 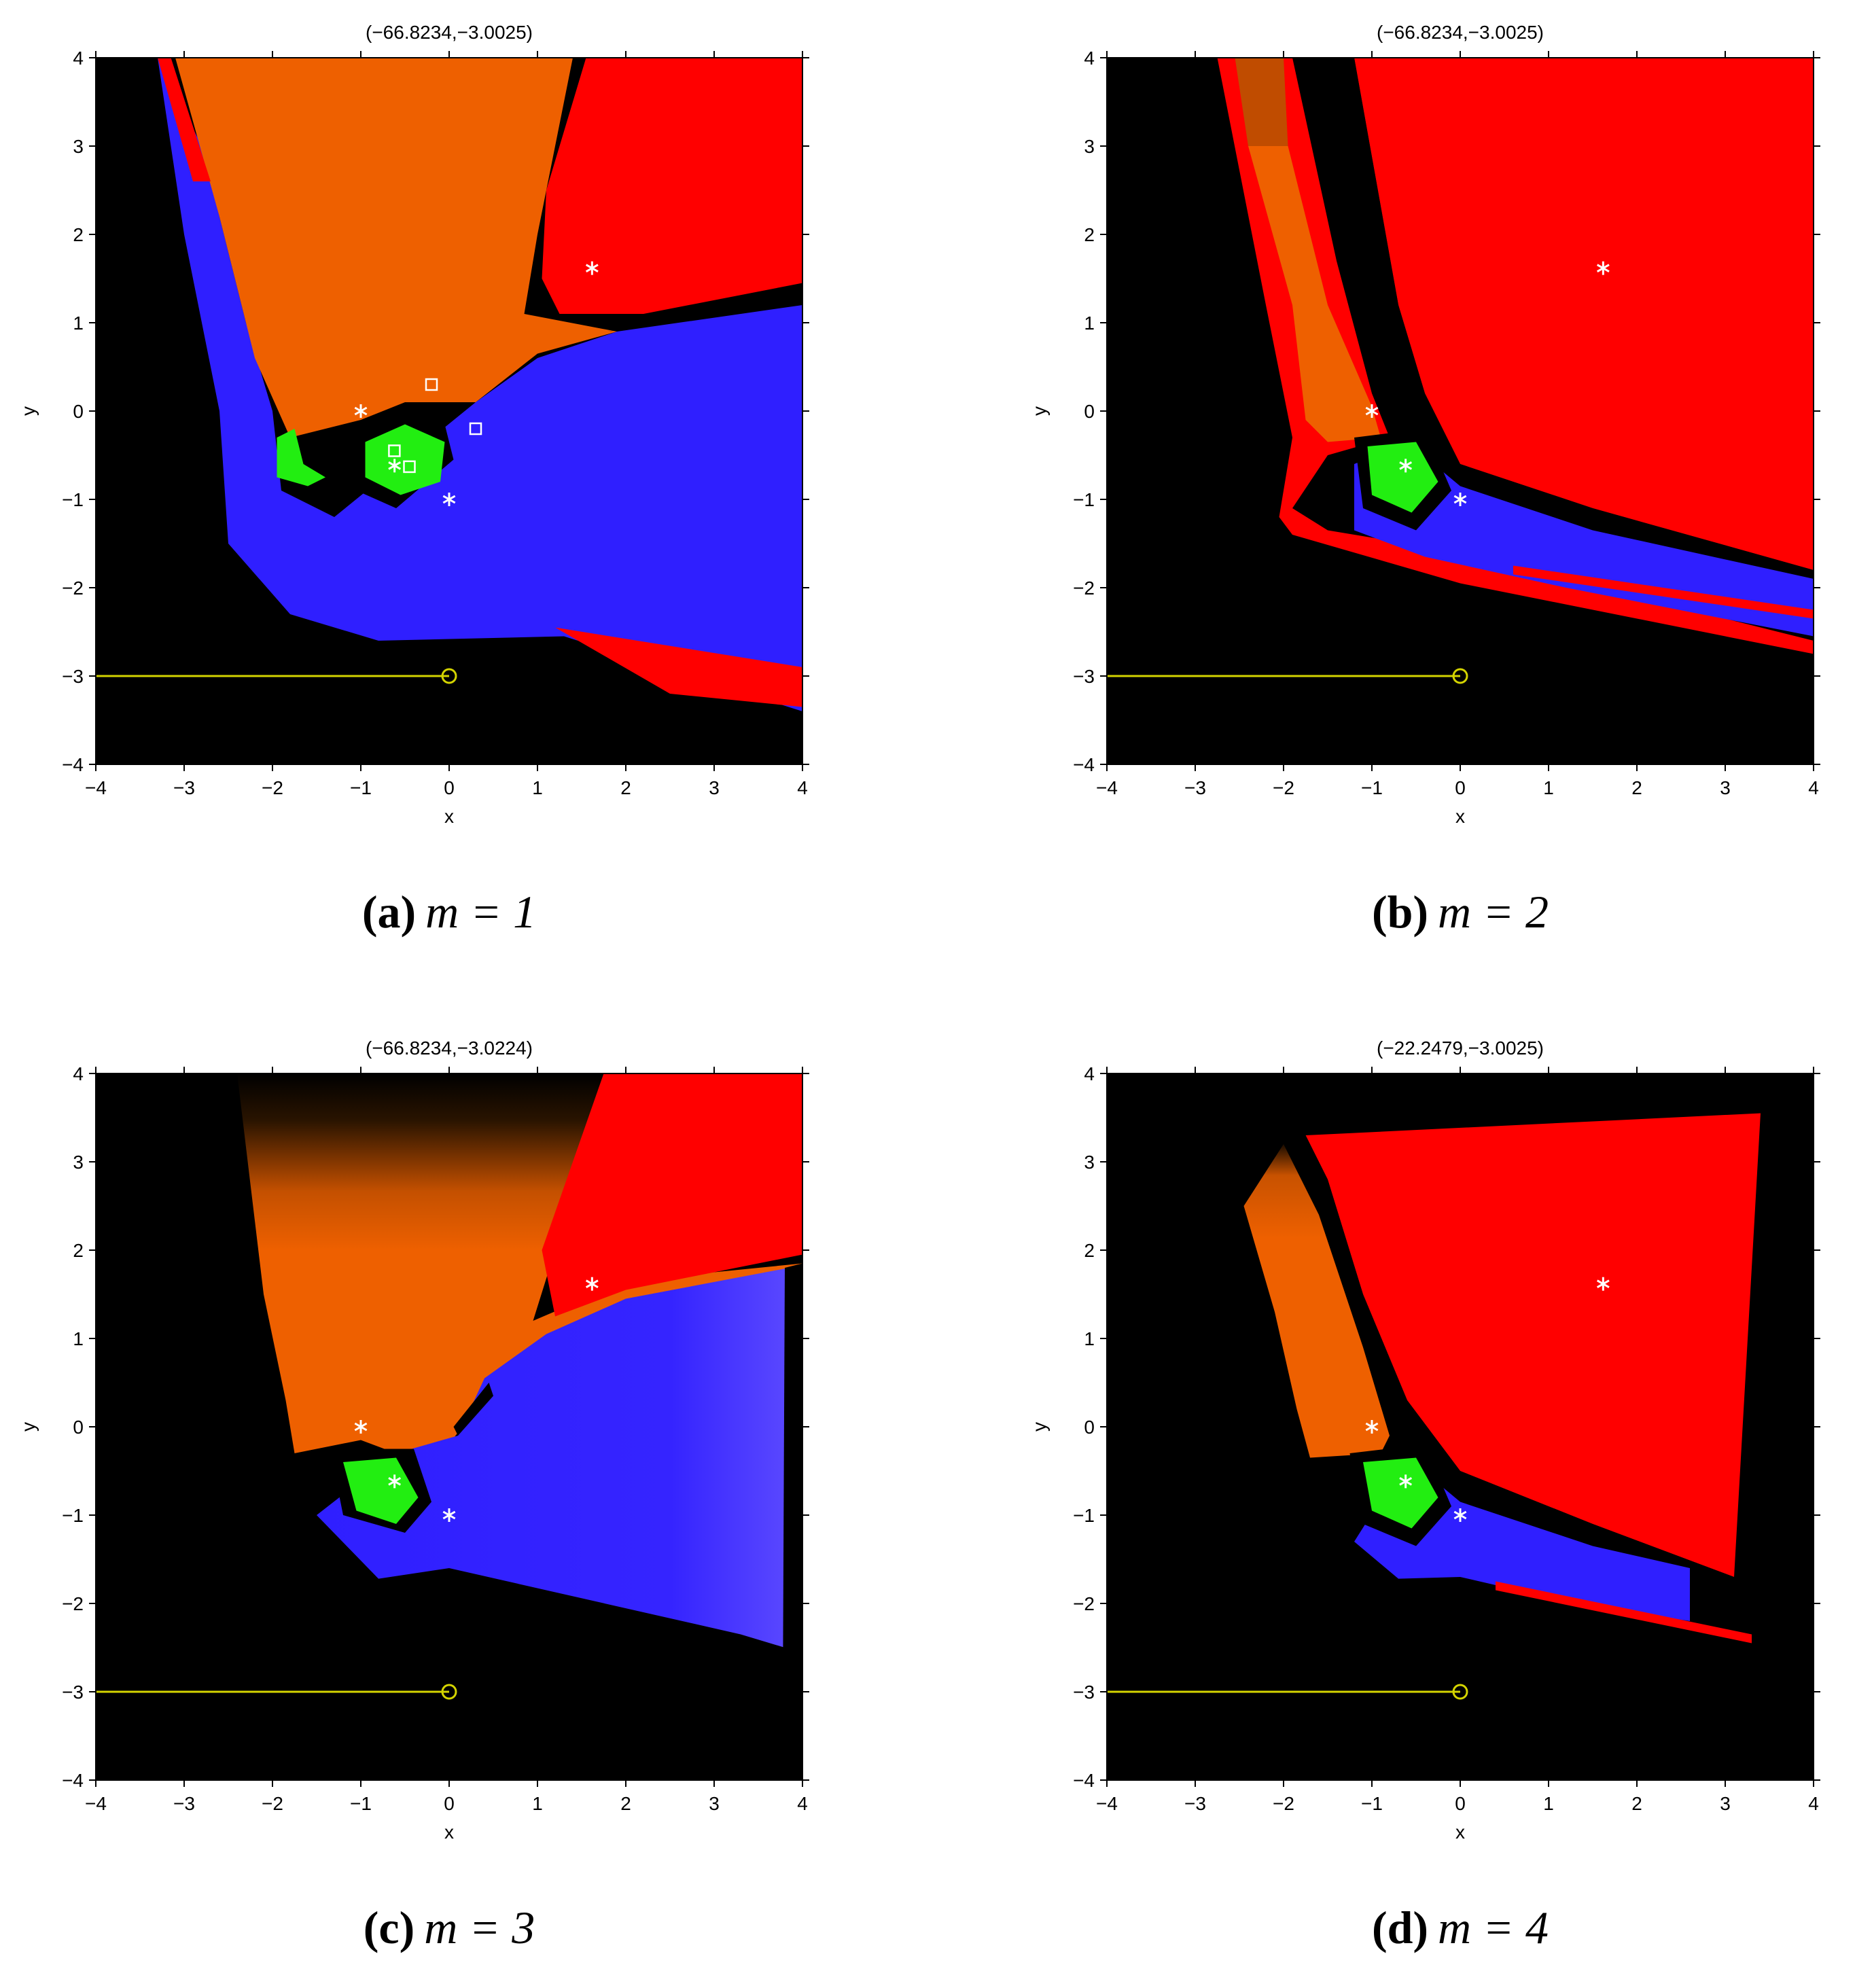 I want to click on caption-label: (d), so click(x=1400, y=1927).